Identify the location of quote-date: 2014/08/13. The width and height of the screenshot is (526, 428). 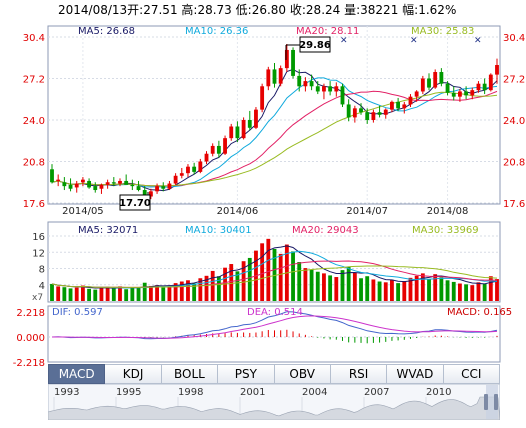
(93, 10).